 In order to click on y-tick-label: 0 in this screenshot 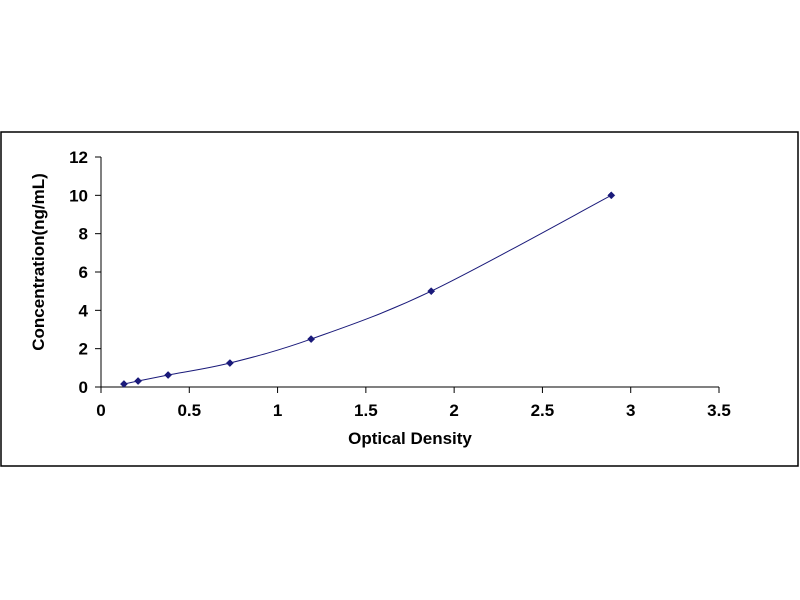, I will do `click(83, 387)`.